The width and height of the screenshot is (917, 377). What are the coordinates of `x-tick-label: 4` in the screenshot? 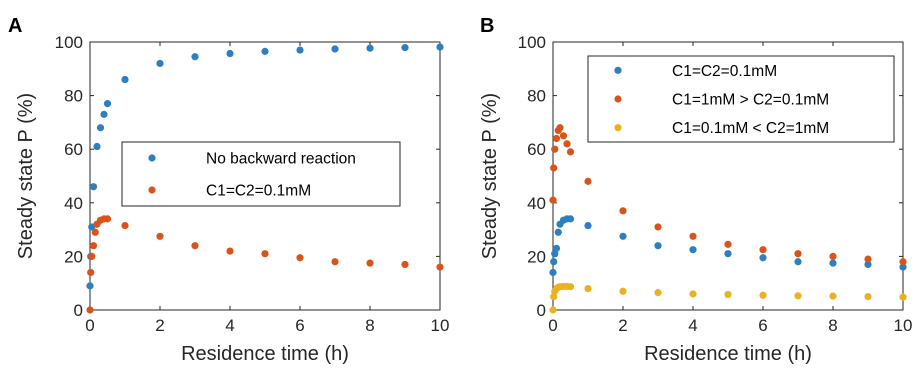 It's located at (229, 325).